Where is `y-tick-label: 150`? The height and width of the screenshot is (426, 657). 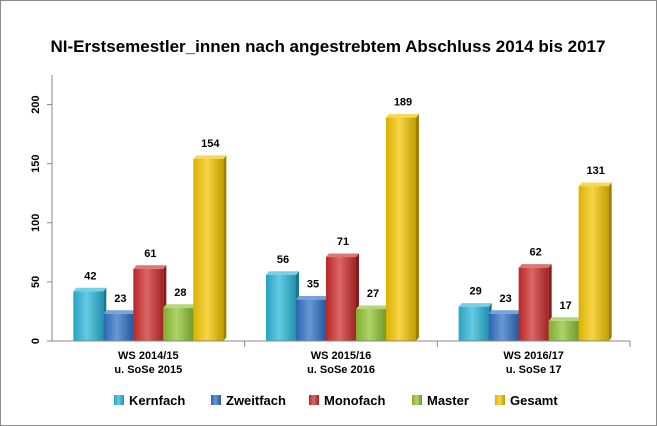 y-tick-label: 150 is located at coordinates (36, 163).